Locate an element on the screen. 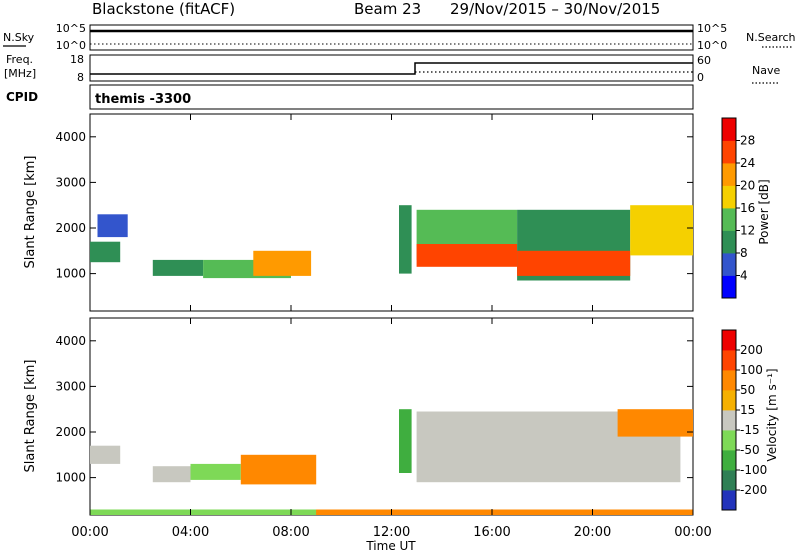 This screenshot has width=800, height=554. freq-label: Freq. is located at coordinates (19, 59).